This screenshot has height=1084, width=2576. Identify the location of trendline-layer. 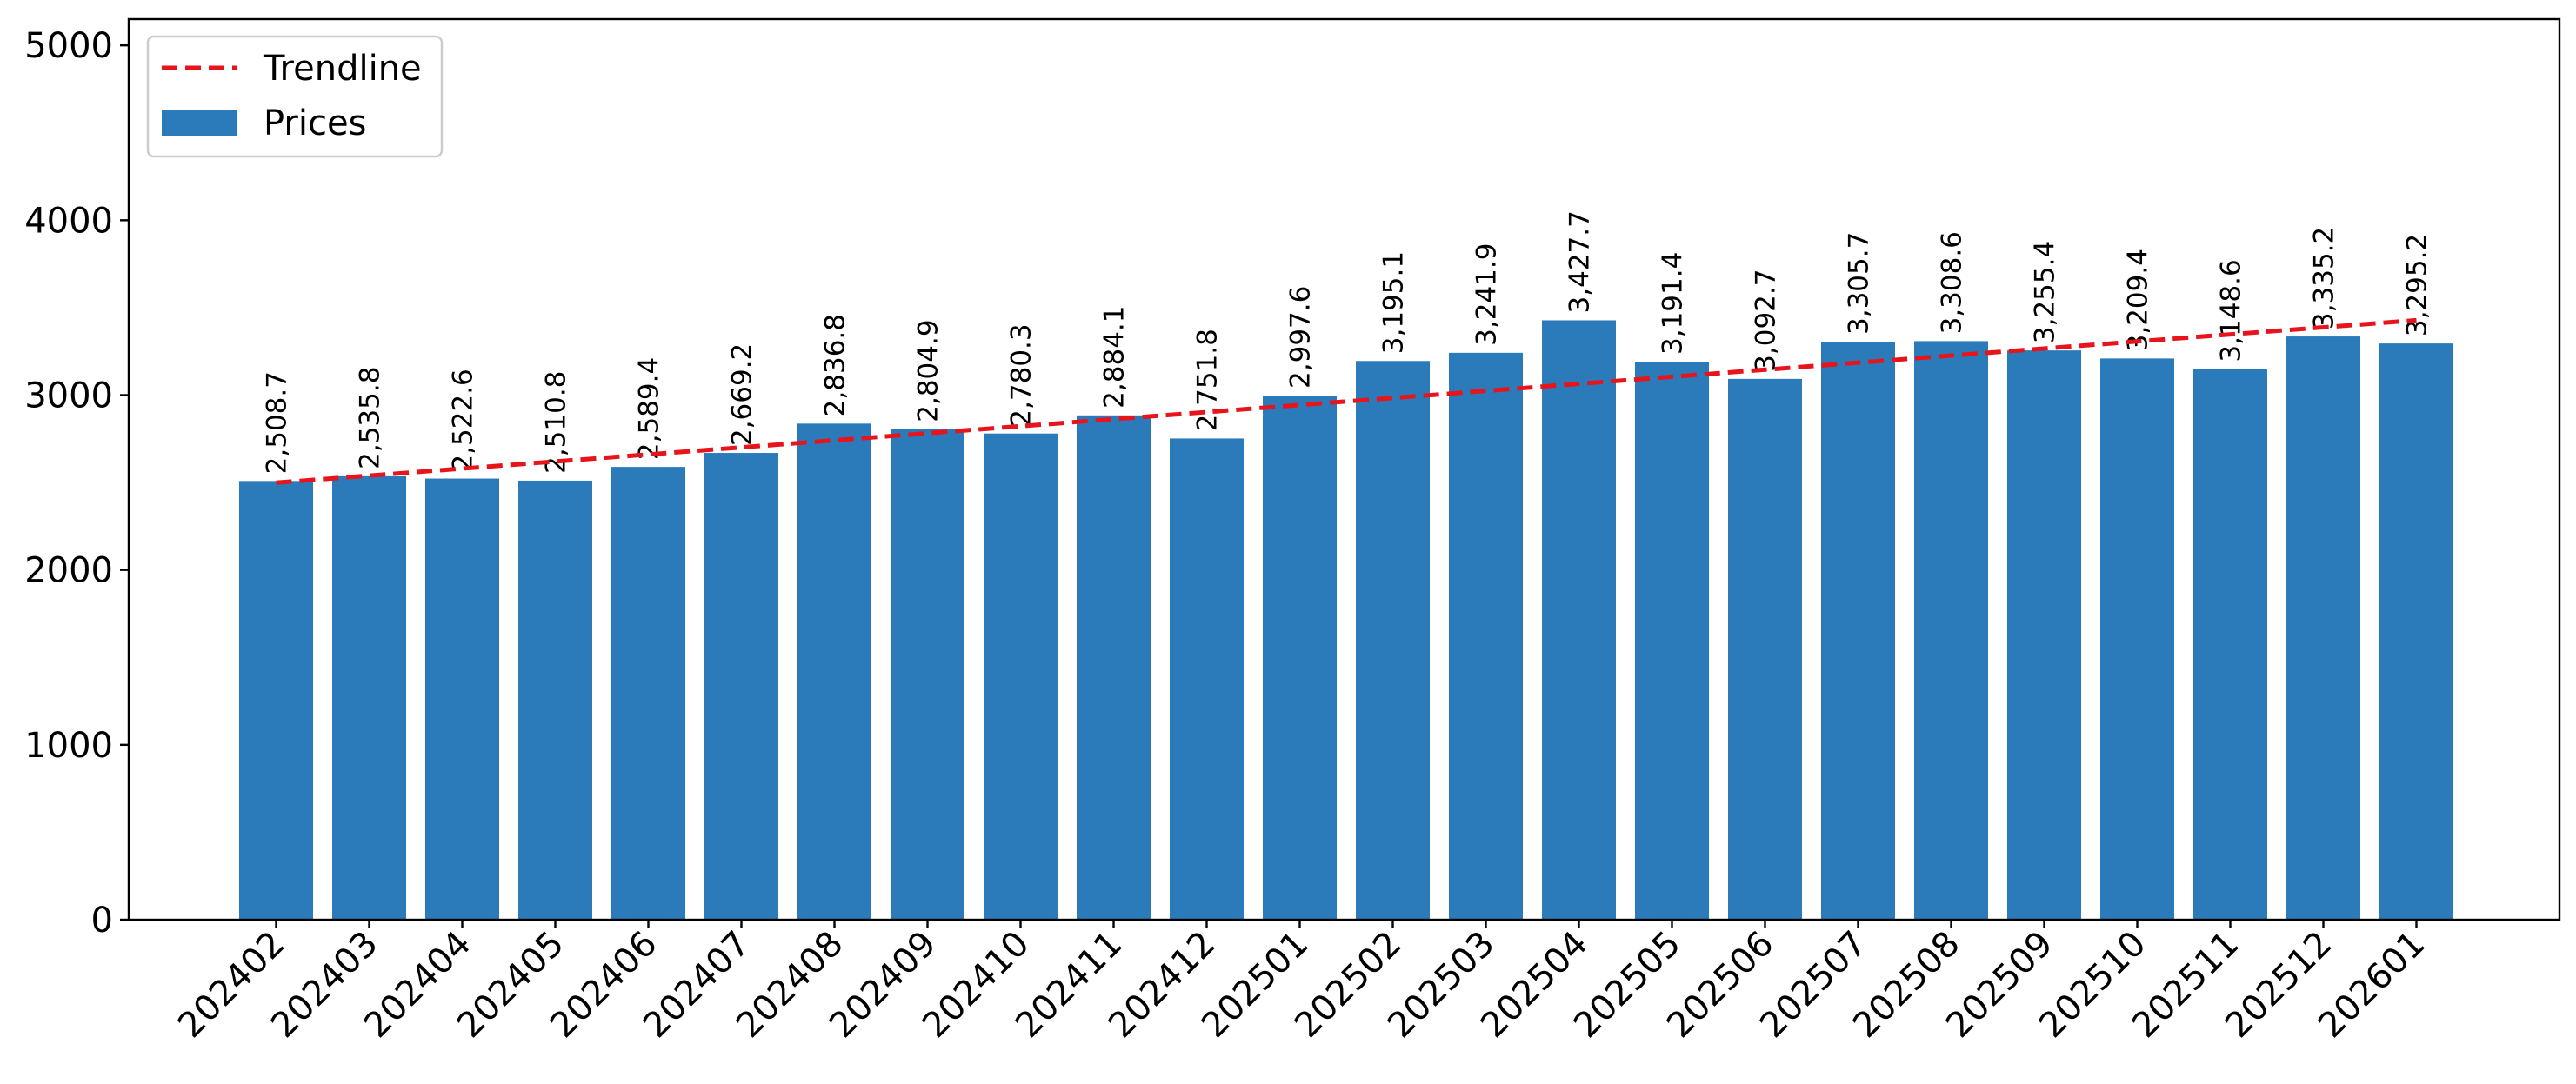
(1346, 401).